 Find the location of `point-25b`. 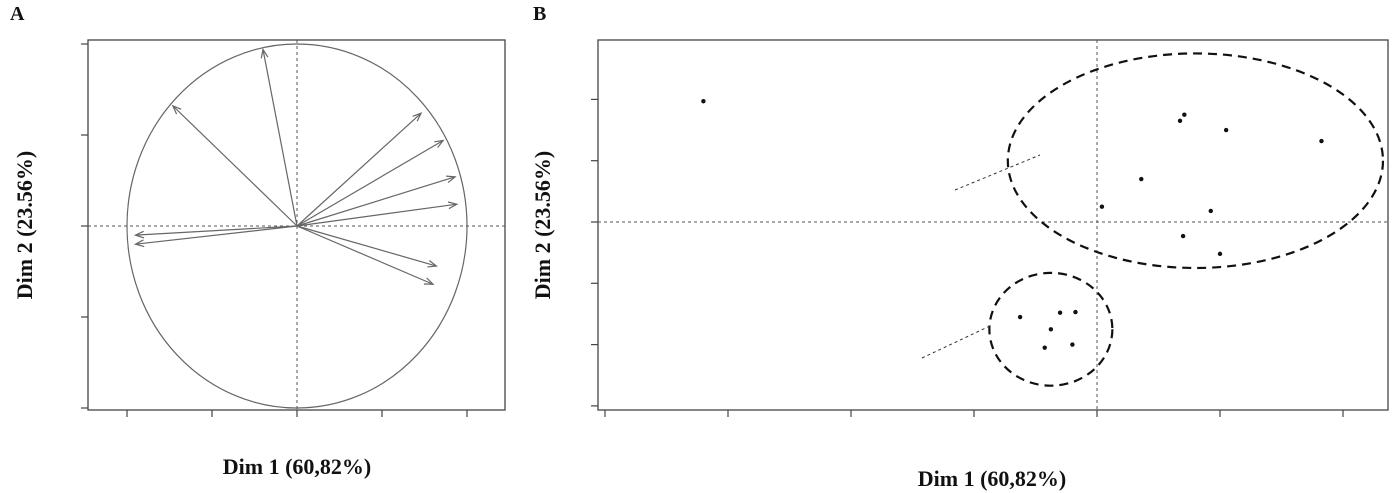

point-25b is located at coordinates (1184, 114).